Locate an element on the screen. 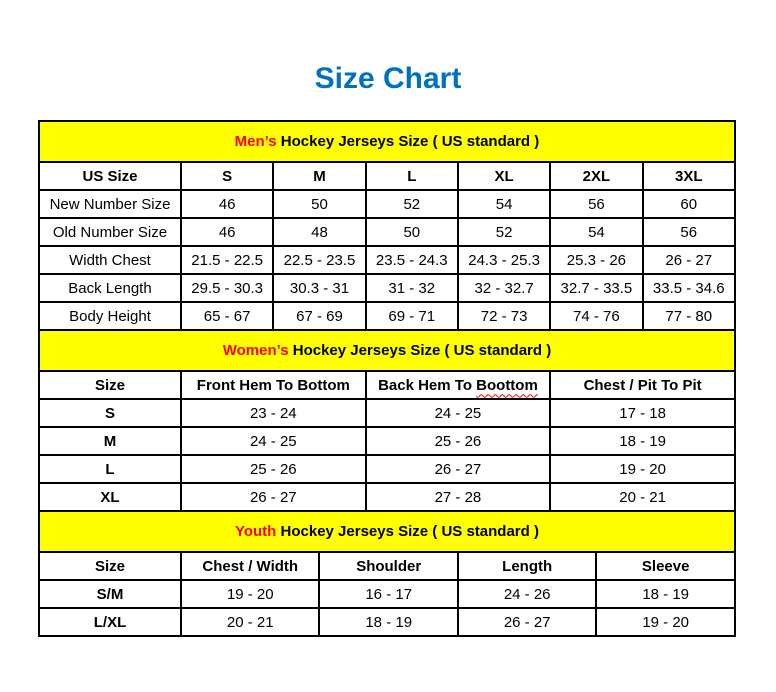 The width and height of the screenshot is (776, 692). table-cell: 69 - 71 is located at coordinates (411, 316).